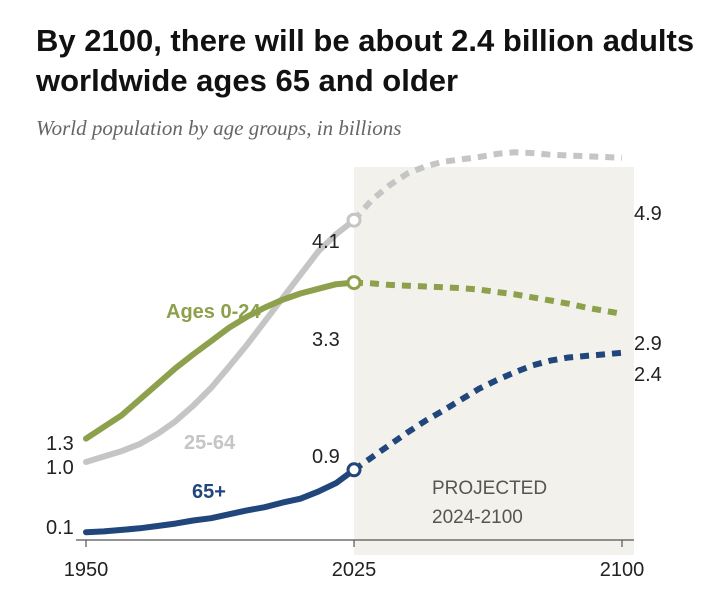 The width and height of the screenshot is (720, 601). I want to click on x-tick-label-2025: 2025, so click(354, 570).